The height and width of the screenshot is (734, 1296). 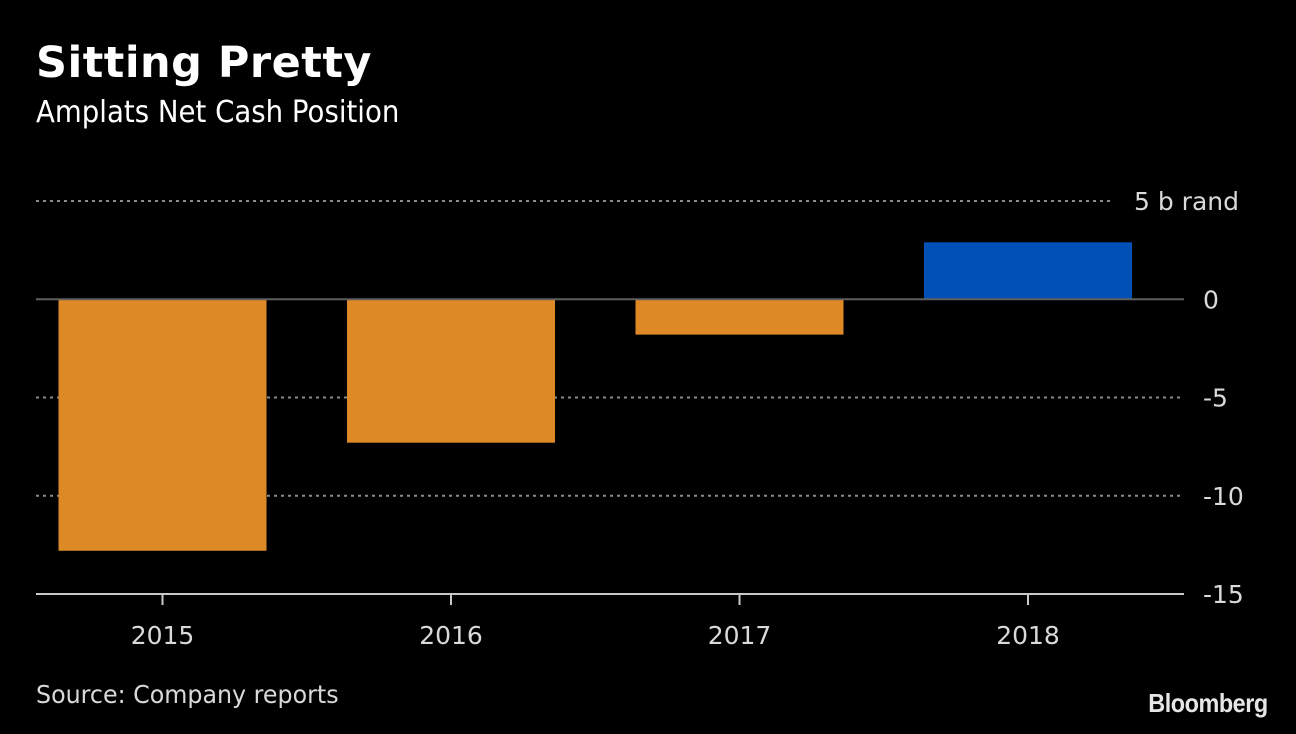 I want to click on x-tick-label: 2015, so click(x=163, y=635).